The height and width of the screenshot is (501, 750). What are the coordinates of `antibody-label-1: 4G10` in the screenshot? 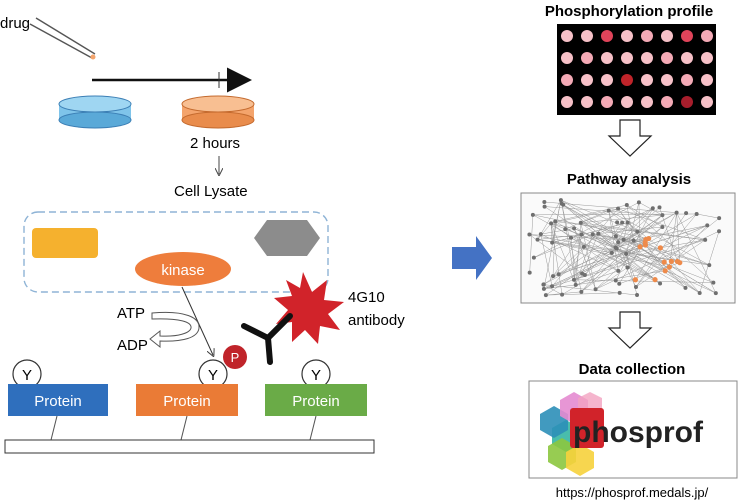 It's located at (366, 297).